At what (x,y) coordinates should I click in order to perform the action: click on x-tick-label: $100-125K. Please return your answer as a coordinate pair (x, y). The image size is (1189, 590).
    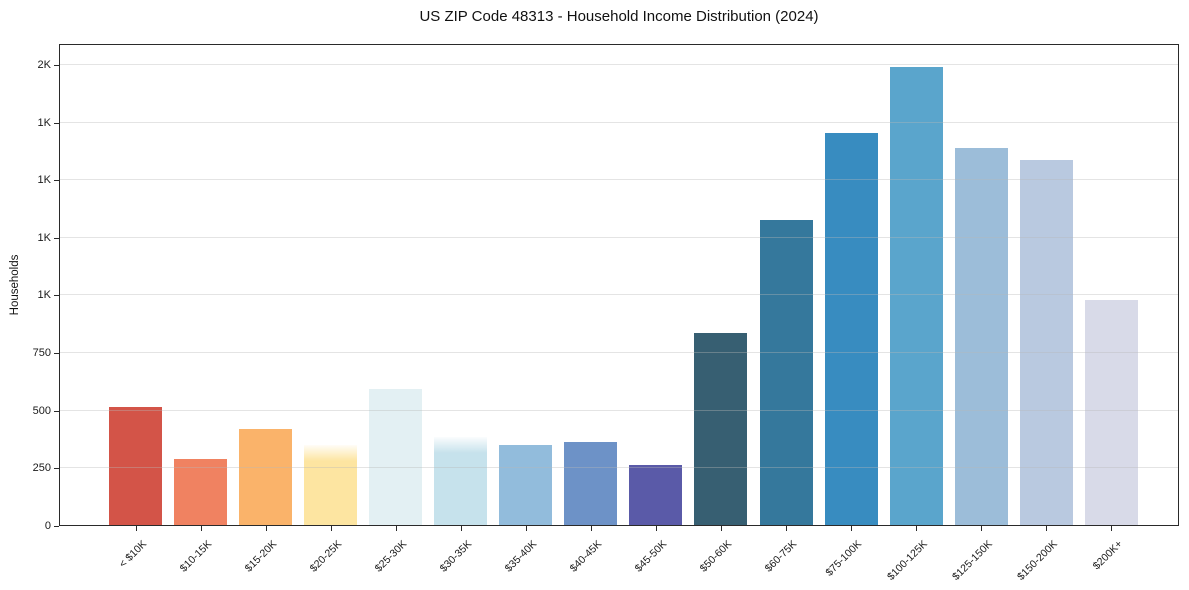
    Looking at the image, I should click on (907, 560).